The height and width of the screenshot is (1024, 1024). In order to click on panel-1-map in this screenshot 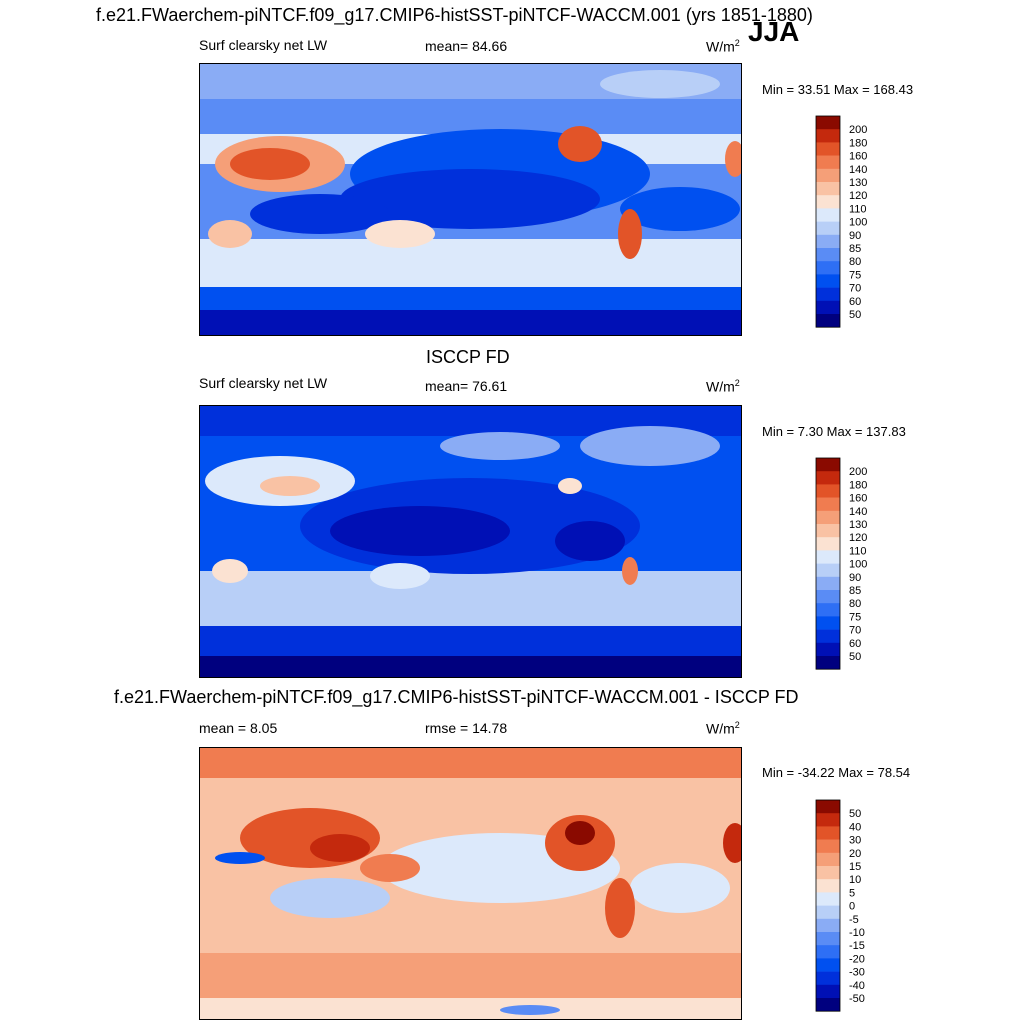, I will do `click(470, 199)`.